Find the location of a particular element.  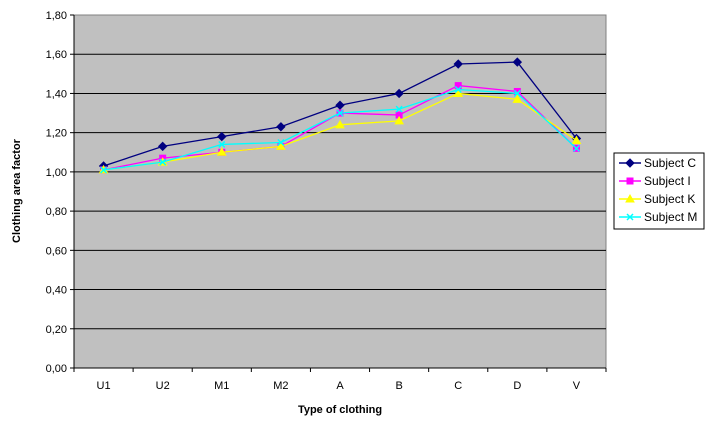

y-tick-label: 0,40 is located at coordinates (56, 291).